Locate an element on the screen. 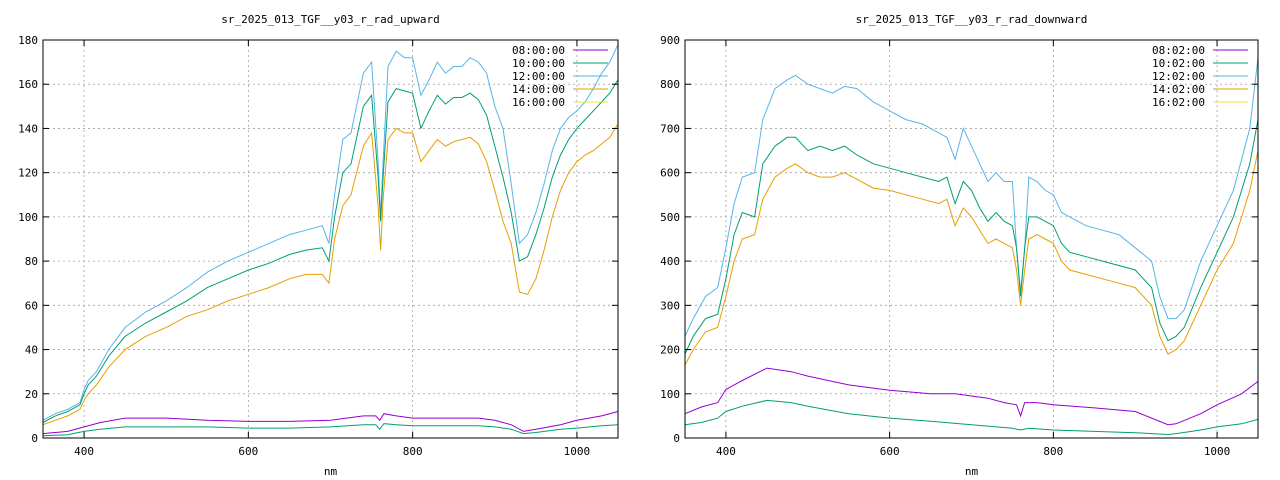 Image resolution: width=1280 pixels, height=480 pixels. y-tick-label: 500 is located at coordinates (670, 217).